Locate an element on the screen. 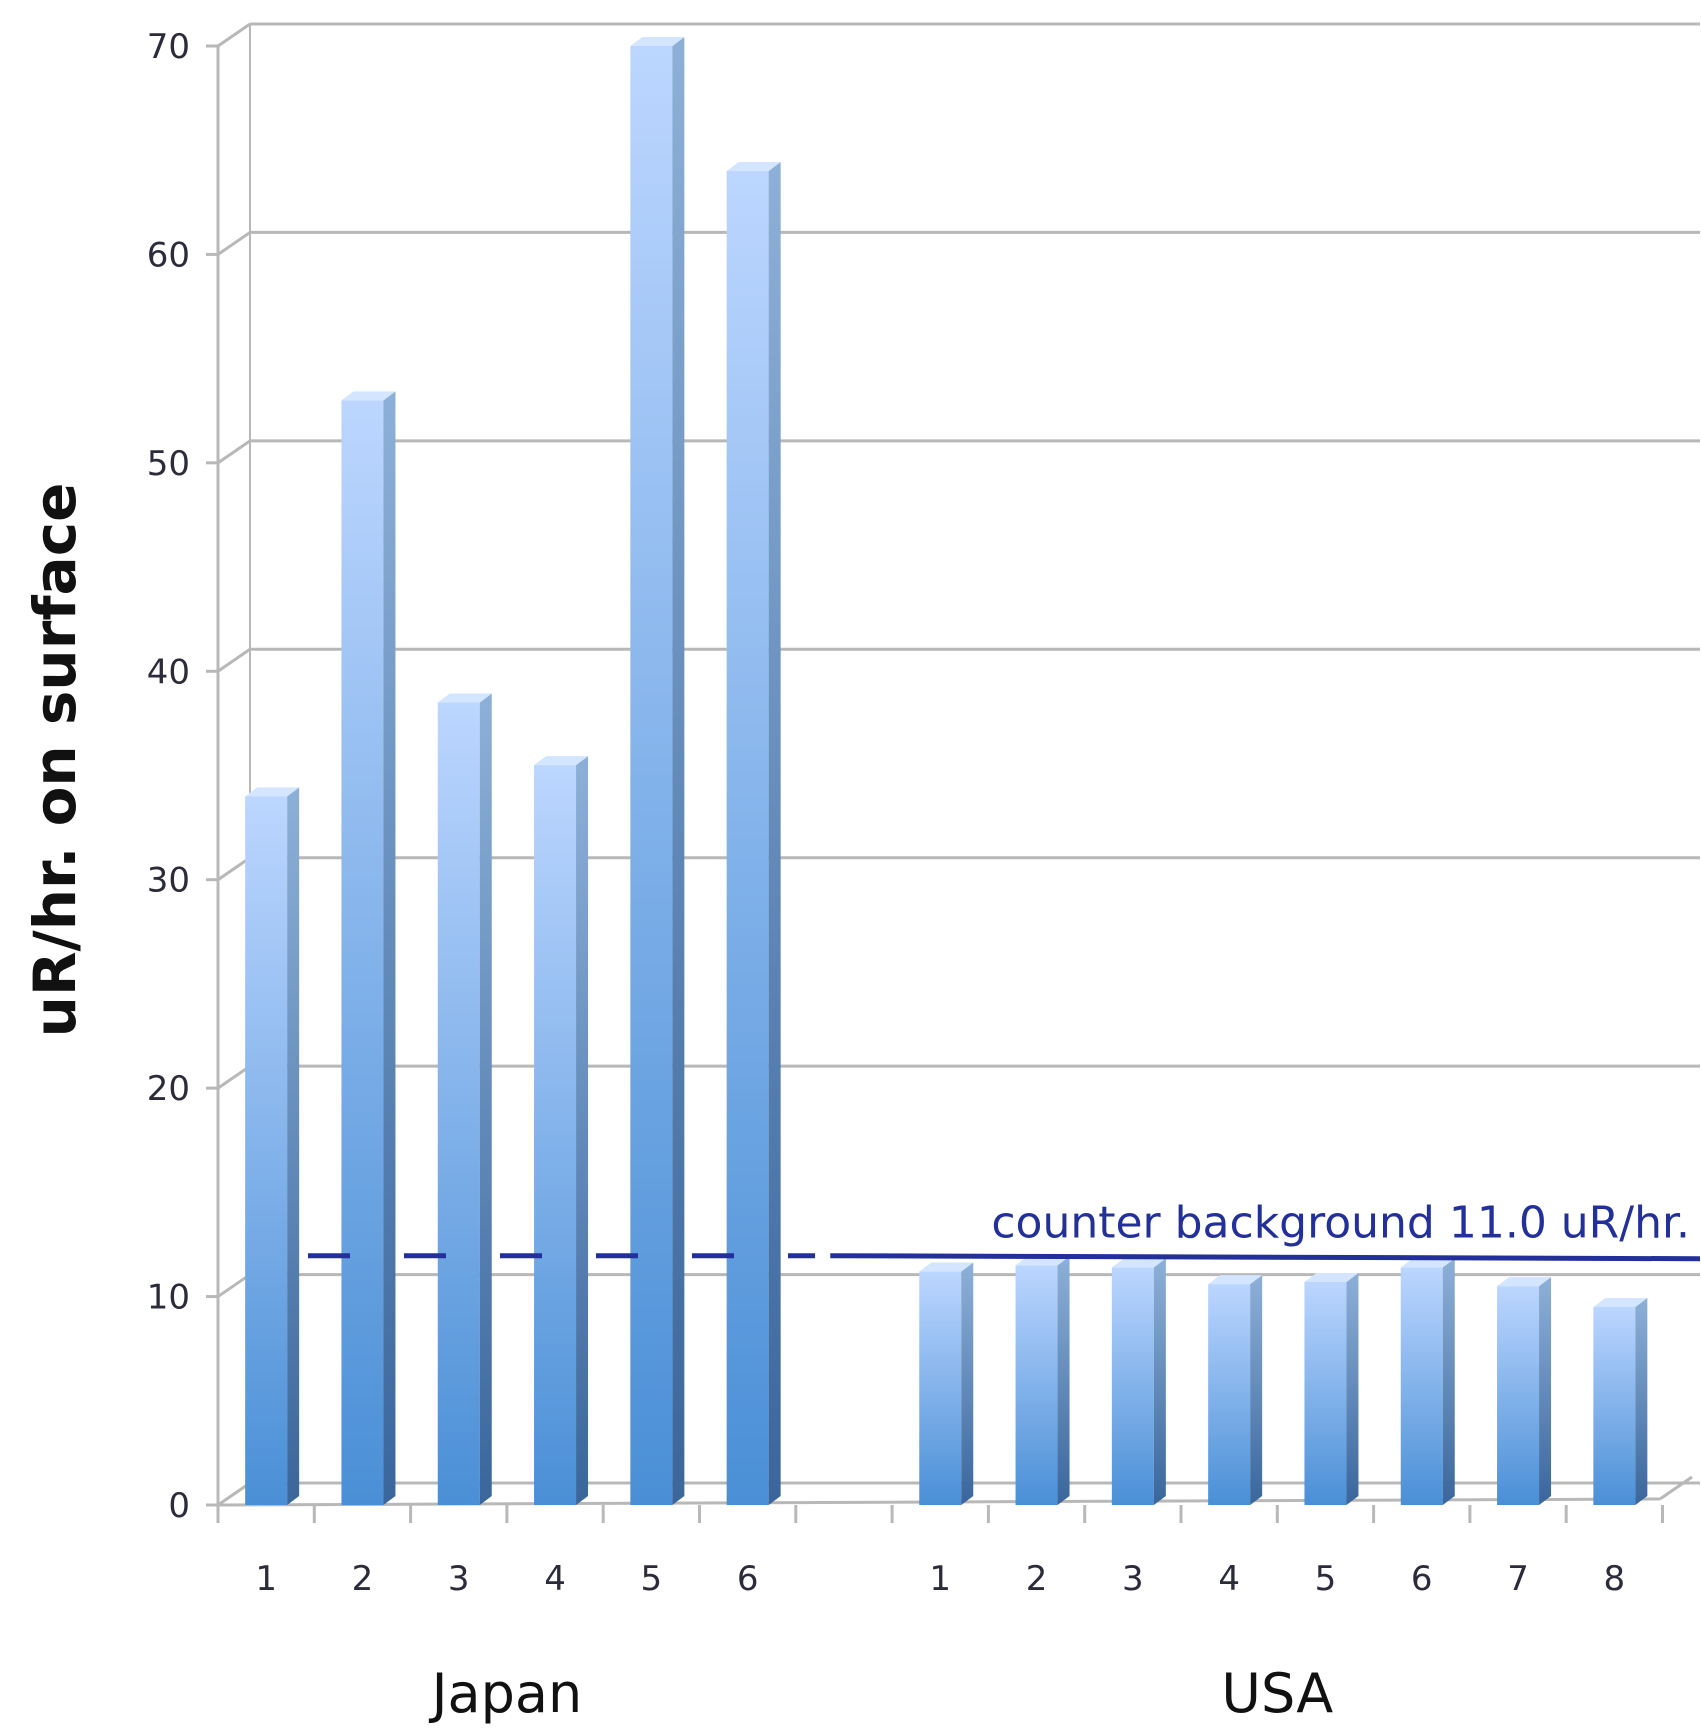 This screenshot has width=1701, height=1731. y-tick-label: 10 is located at coordinates (168, 1298).